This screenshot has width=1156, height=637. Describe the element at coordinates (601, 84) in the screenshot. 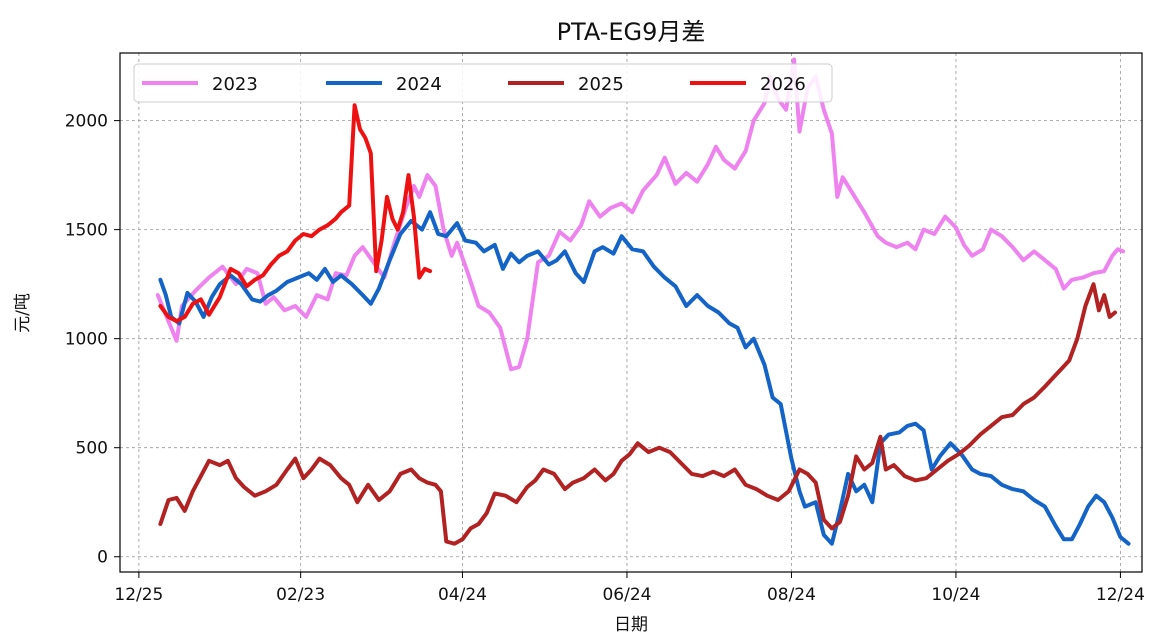

I see `legend-label-2025: 2025` at that location.